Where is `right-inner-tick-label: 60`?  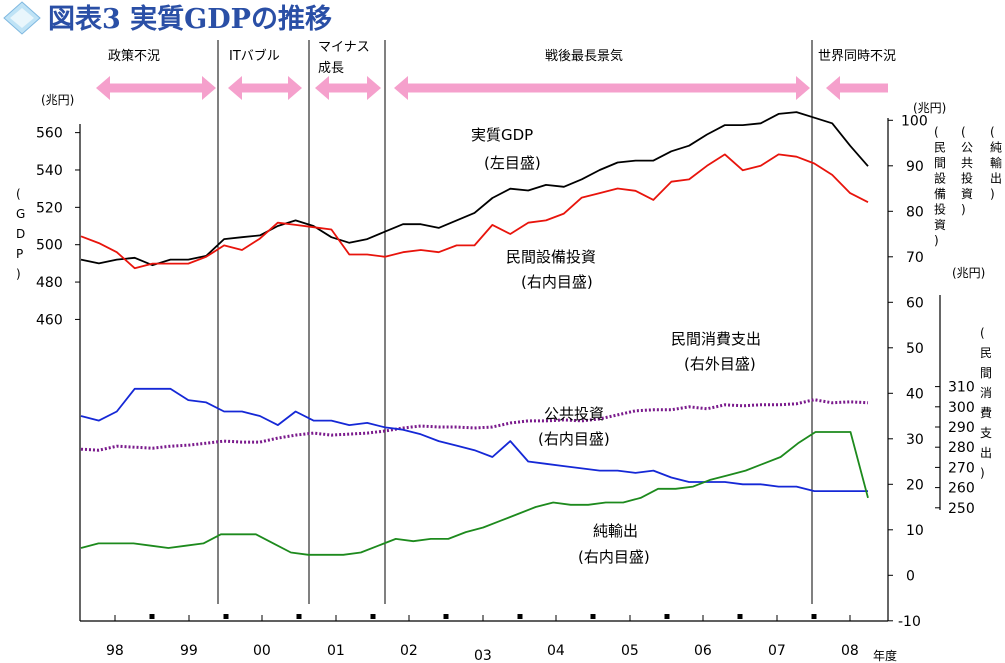 right-inner-tick-label: 60 is located at coordinates (915, 303).